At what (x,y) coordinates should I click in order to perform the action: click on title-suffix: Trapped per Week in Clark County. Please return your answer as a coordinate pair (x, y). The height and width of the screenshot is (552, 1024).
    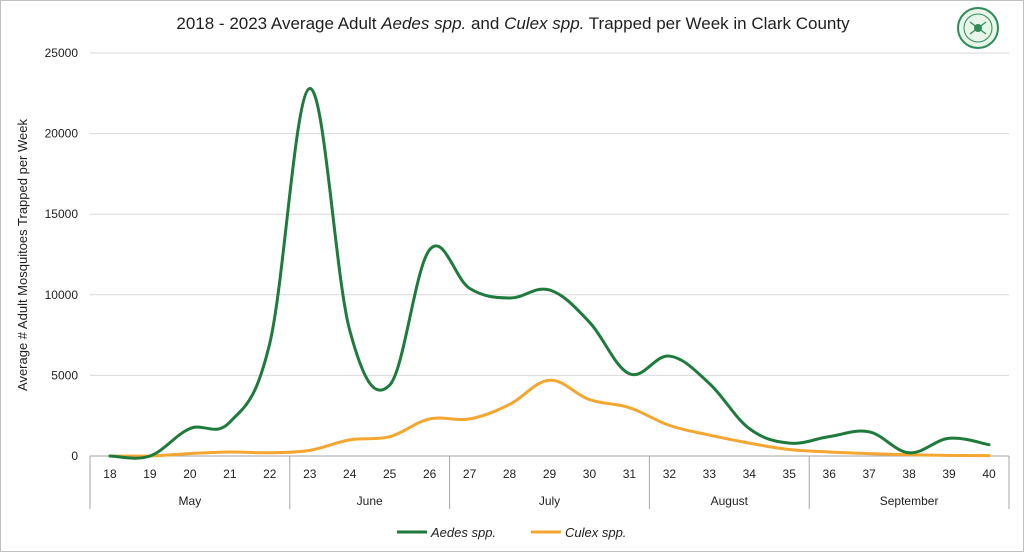
    Looking at the image, I should click on (717, 23).